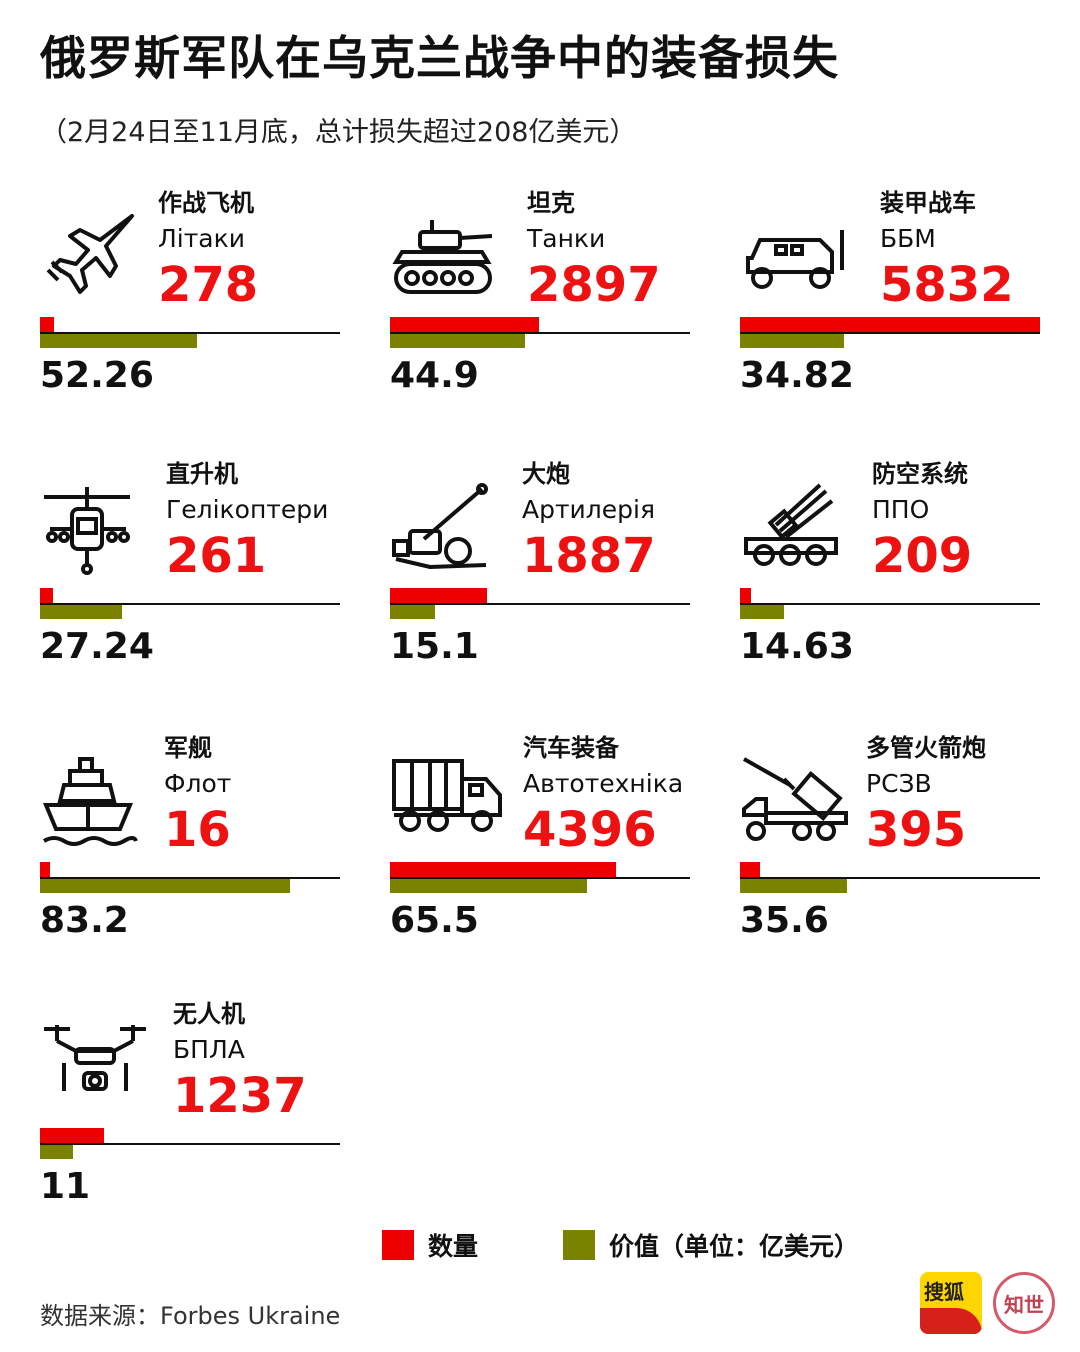  I want to click on category-cn-label: 无人机, so click(209, 1014).